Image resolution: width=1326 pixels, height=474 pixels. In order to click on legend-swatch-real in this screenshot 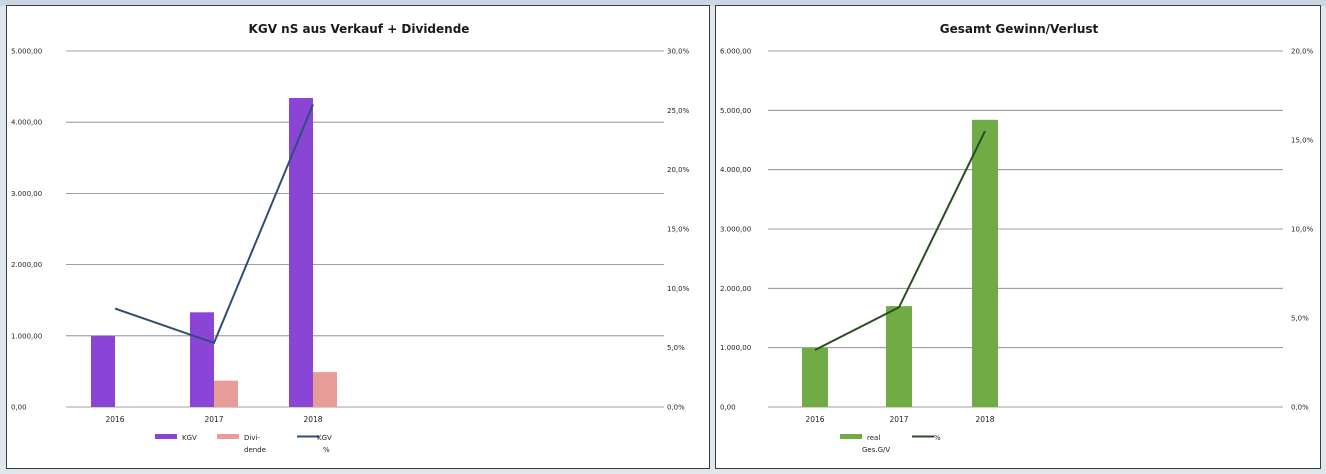, I will do `click(851, 436)`.